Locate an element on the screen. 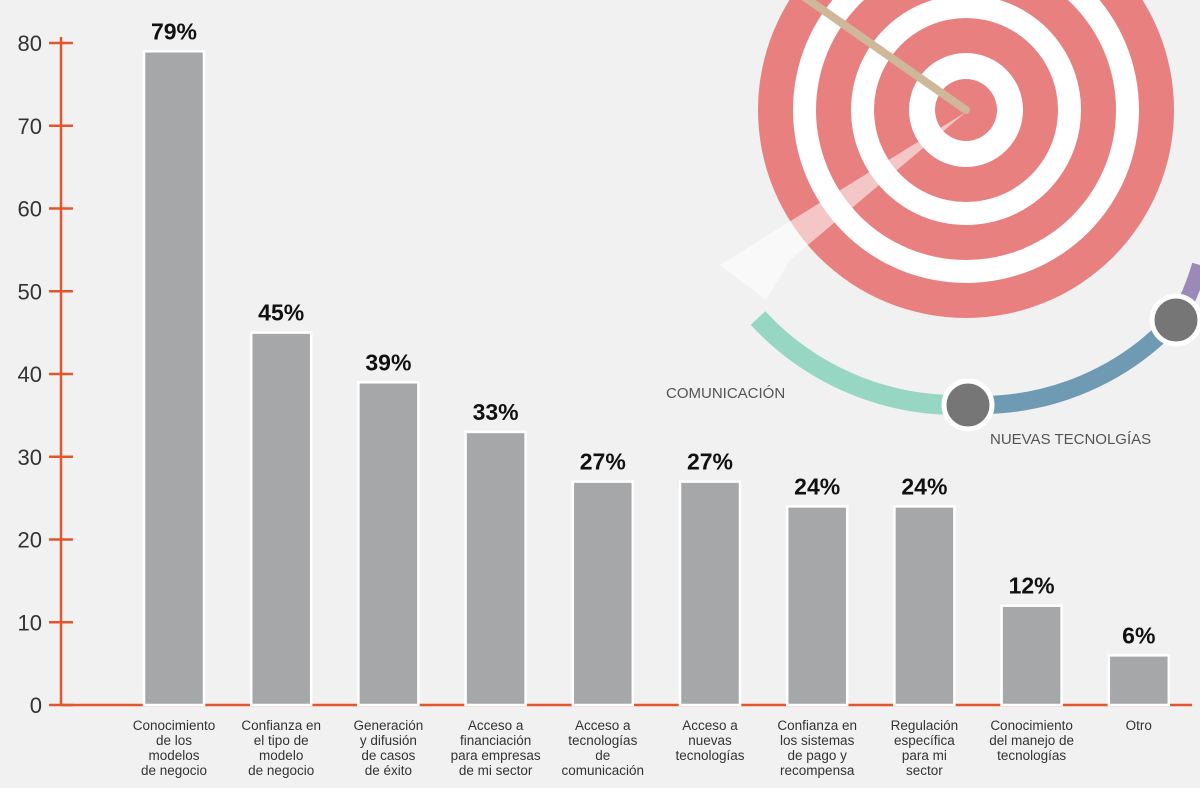  nuevas-tecnologias-label: NUEVAS TECNOLGÍAS is located at coordinates (1070, 439).